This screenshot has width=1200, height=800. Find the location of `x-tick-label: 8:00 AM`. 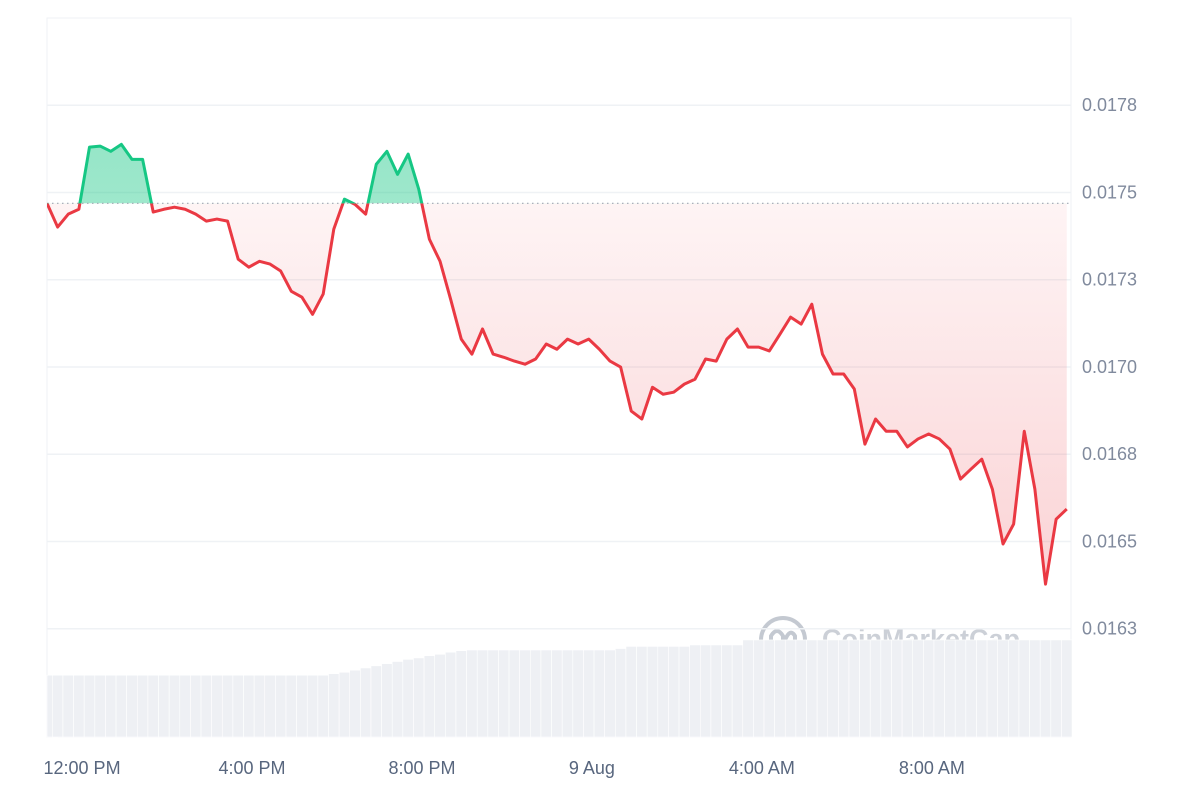

x-tick-label: 8:00 AM is located at coordinates (932, 768).